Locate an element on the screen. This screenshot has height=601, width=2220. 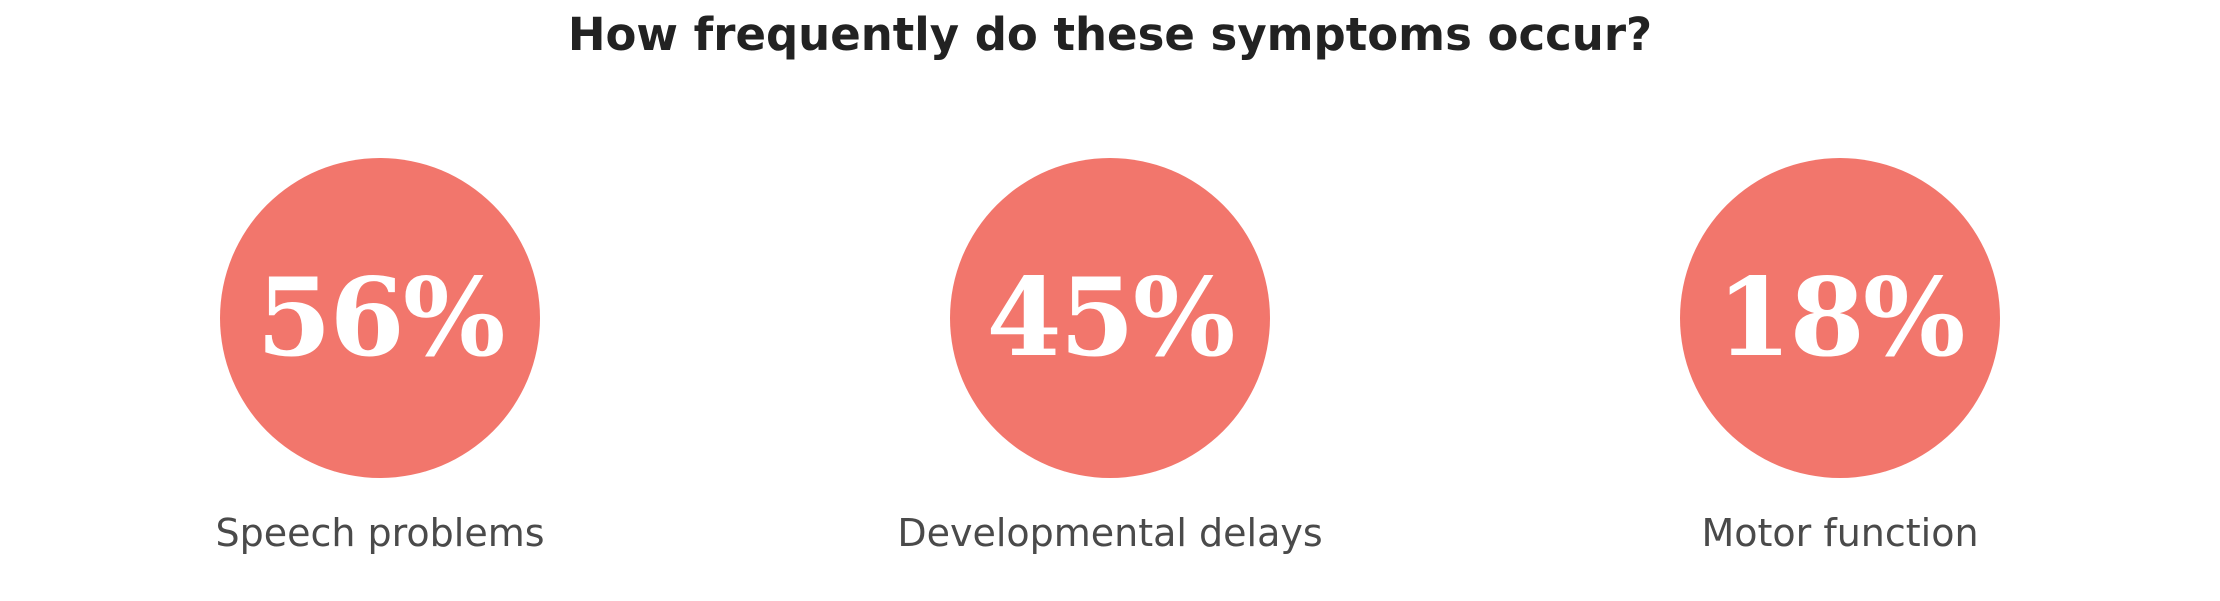
stat-circle: 45% is located at coordinates (1110, 318).